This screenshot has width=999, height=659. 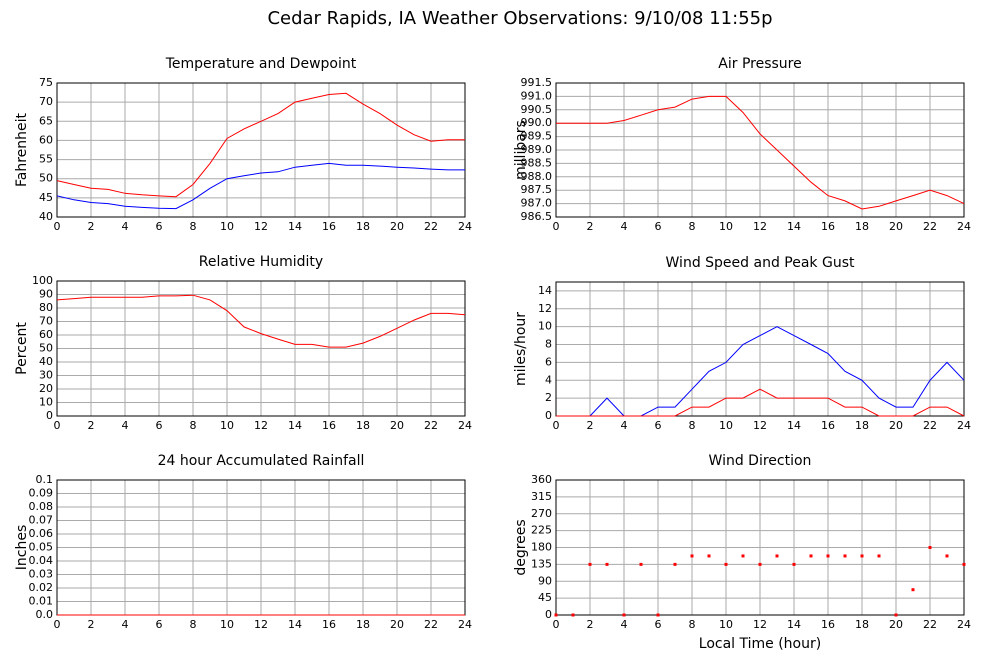 I want to click on y-tick-label: 987.5, so click(x=537, y=189).